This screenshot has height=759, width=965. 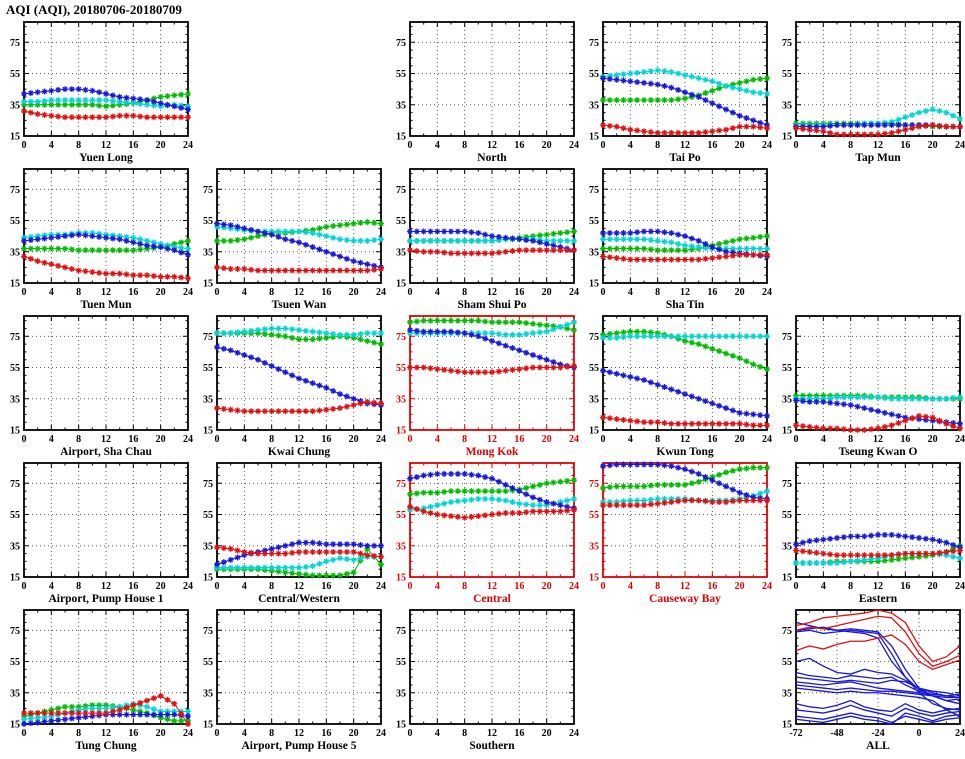 I want to click on subplot-mong-kok: 0 4 8 12 16 20 24 15 35 55 75 Mong Kok, so click(x=482, y=386).